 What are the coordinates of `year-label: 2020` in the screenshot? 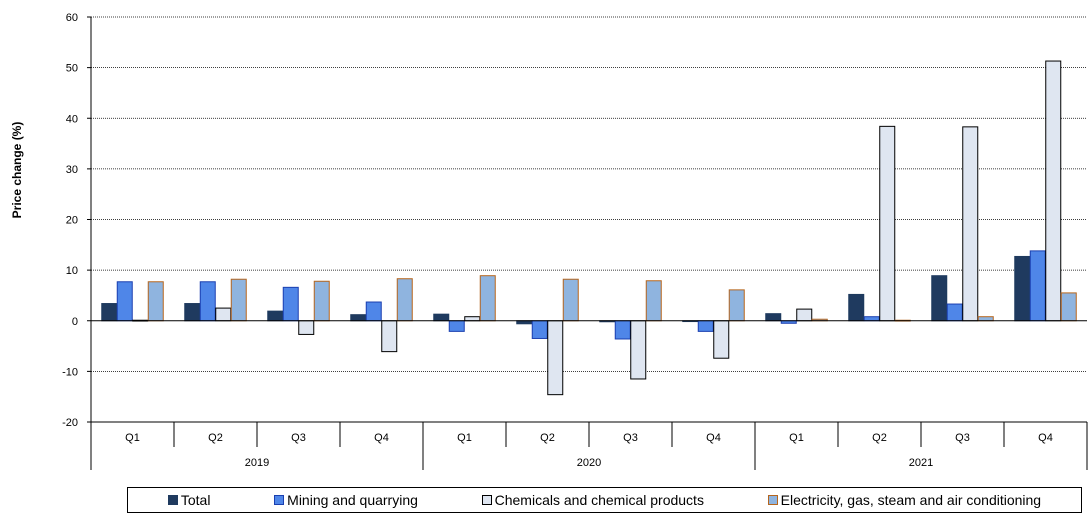 It's located at (589, 463).